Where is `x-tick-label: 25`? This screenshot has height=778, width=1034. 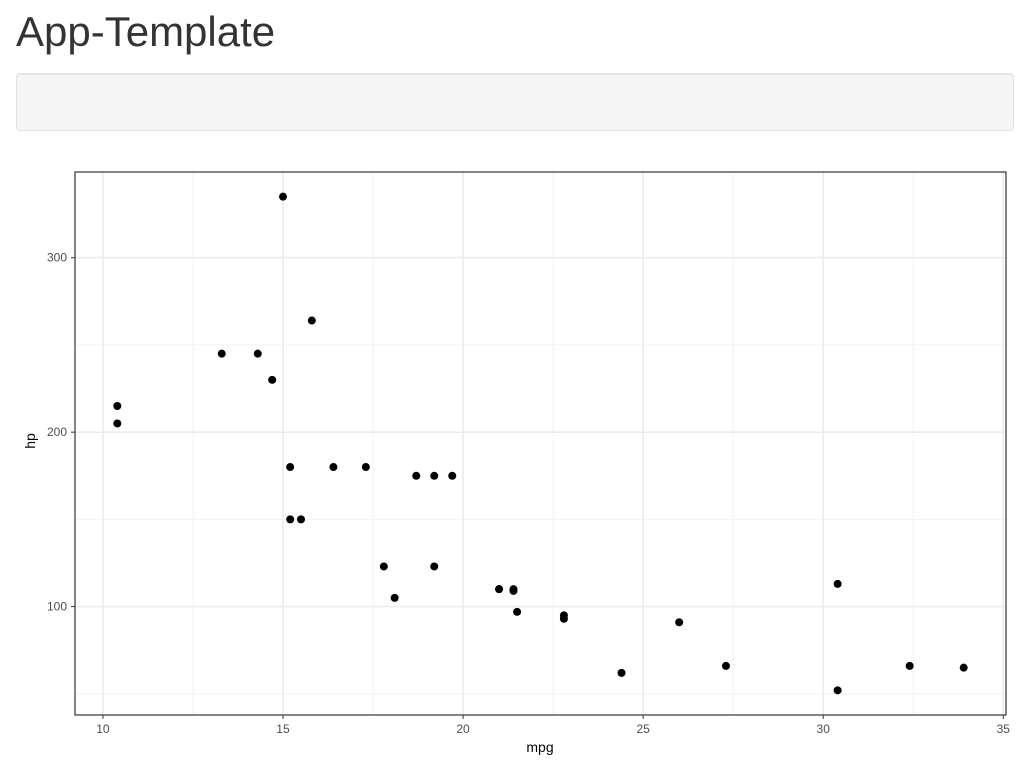 x-tick-label: 25 is located at coordinates (643, 729).